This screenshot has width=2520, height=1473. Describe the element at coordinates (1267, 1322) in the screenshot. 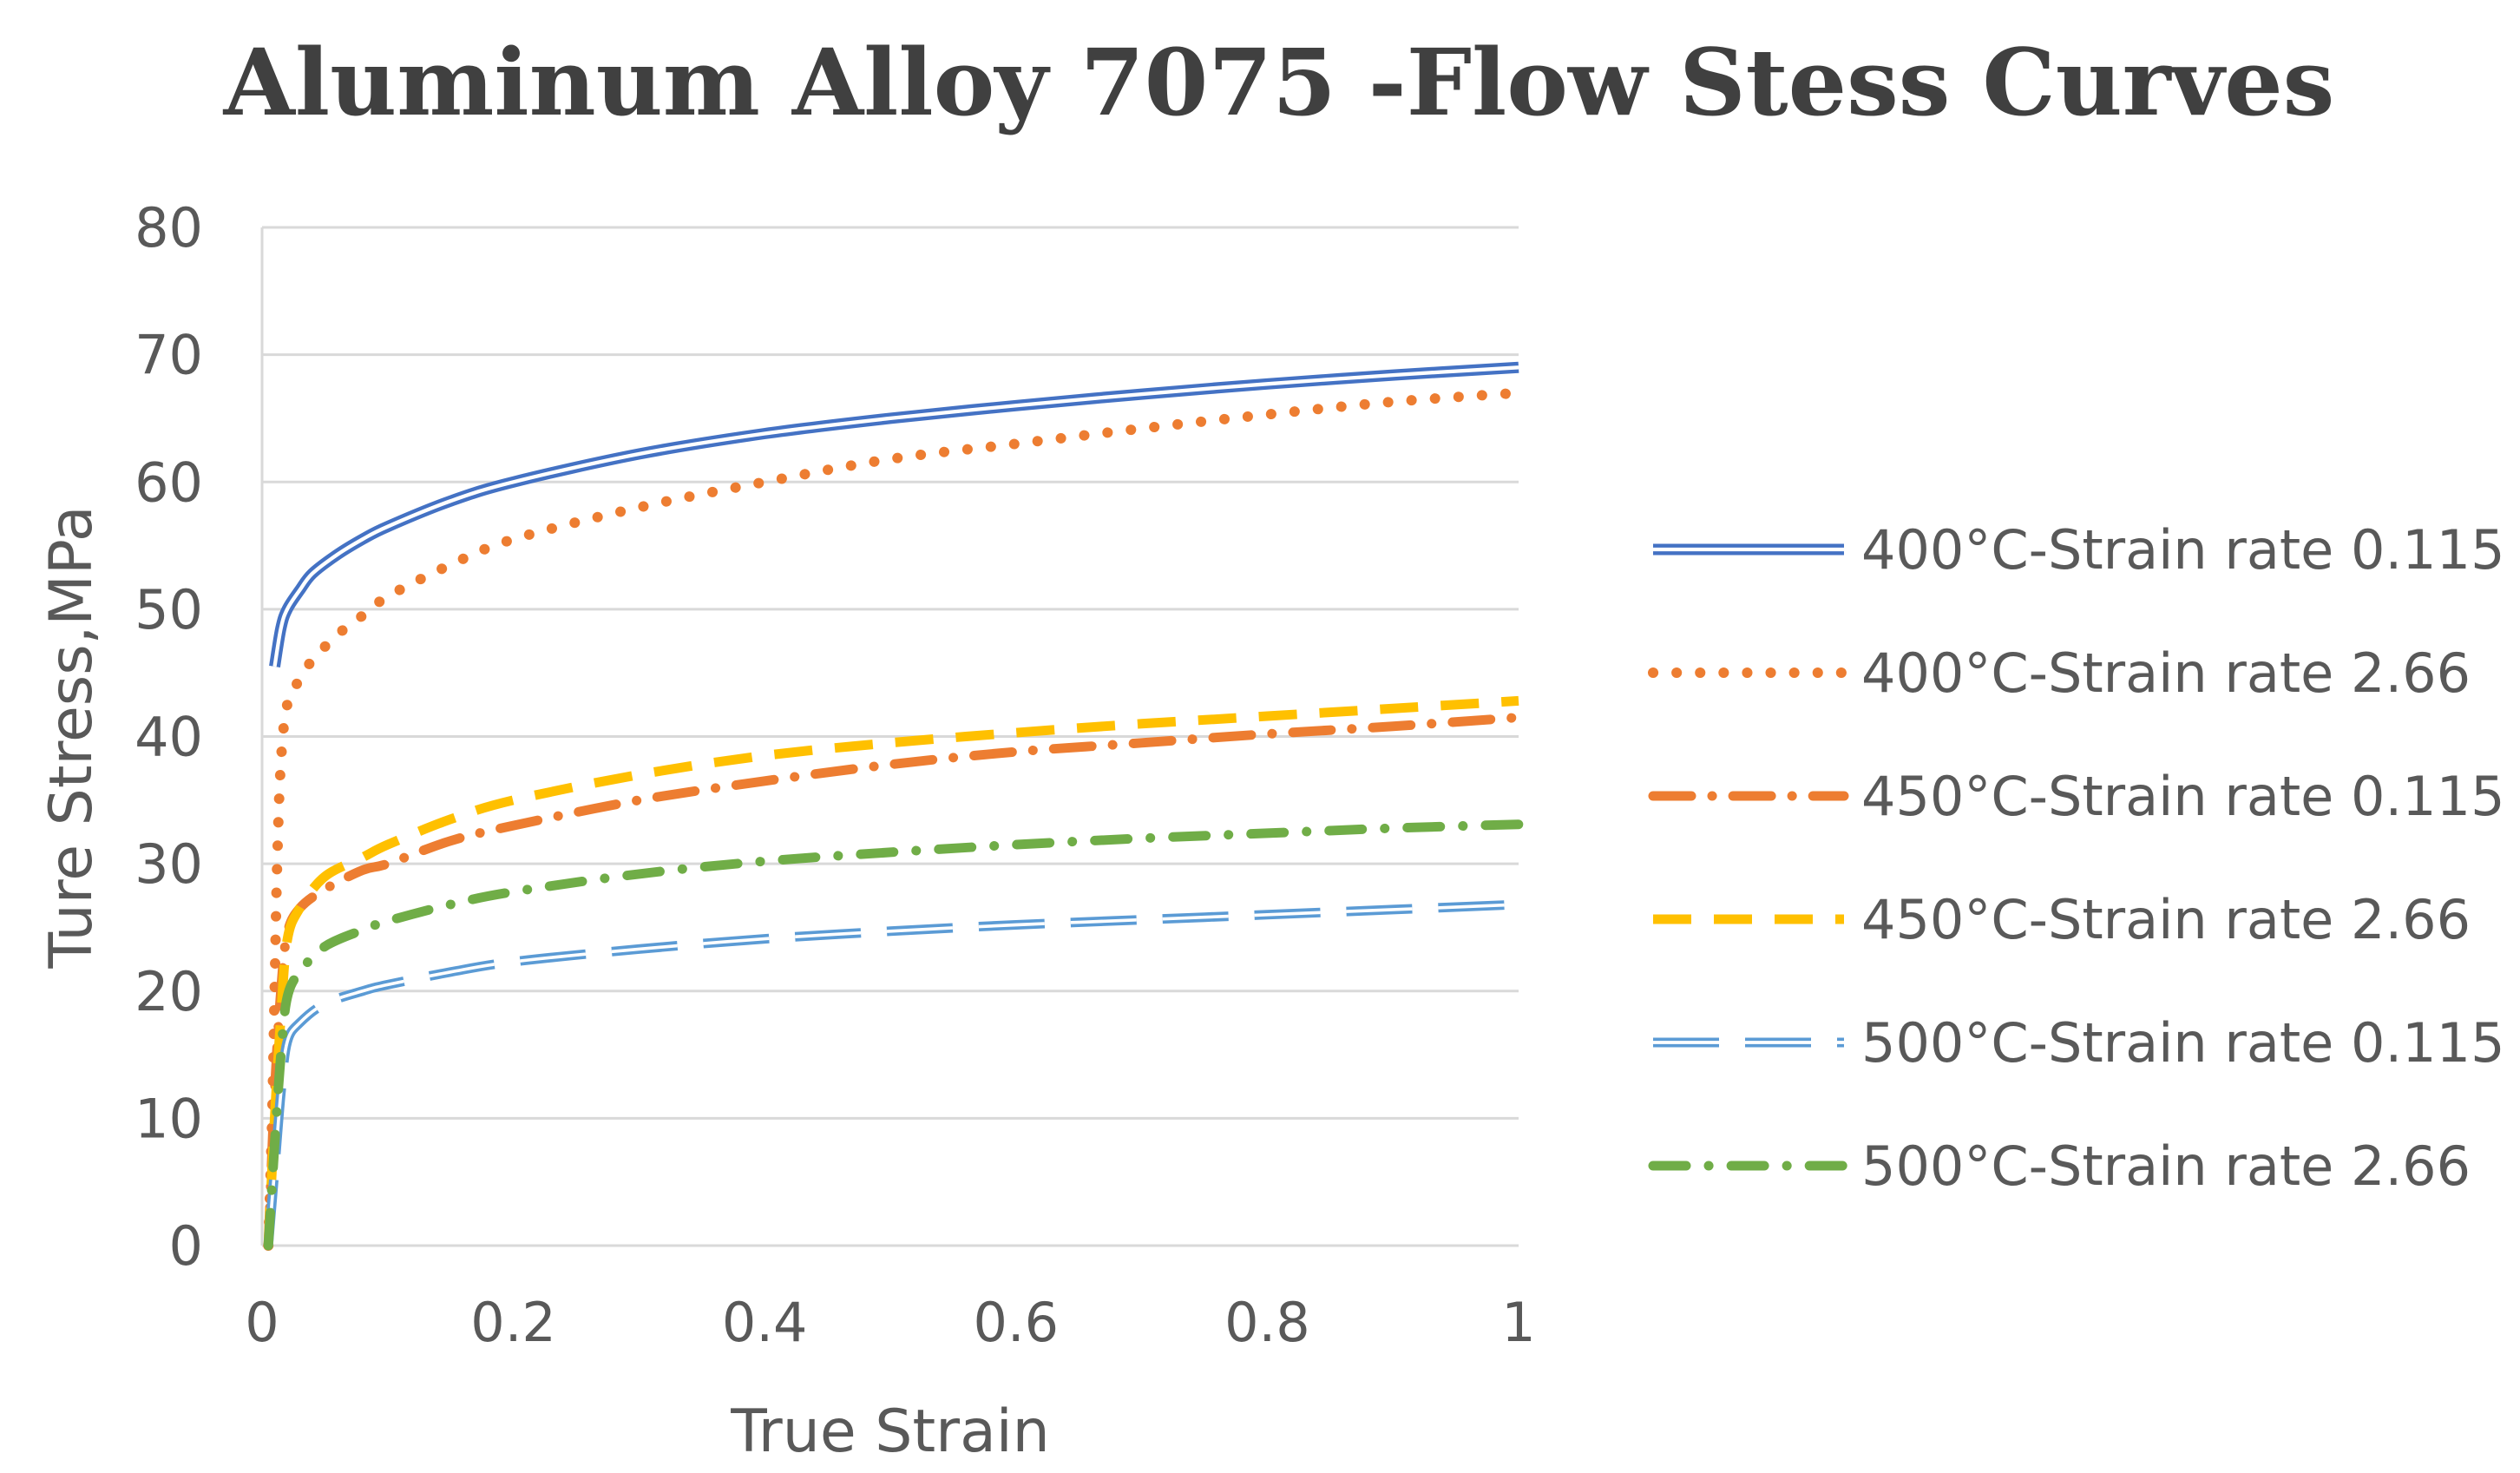

I see `x-tick-label-4: 0.8` at that location.